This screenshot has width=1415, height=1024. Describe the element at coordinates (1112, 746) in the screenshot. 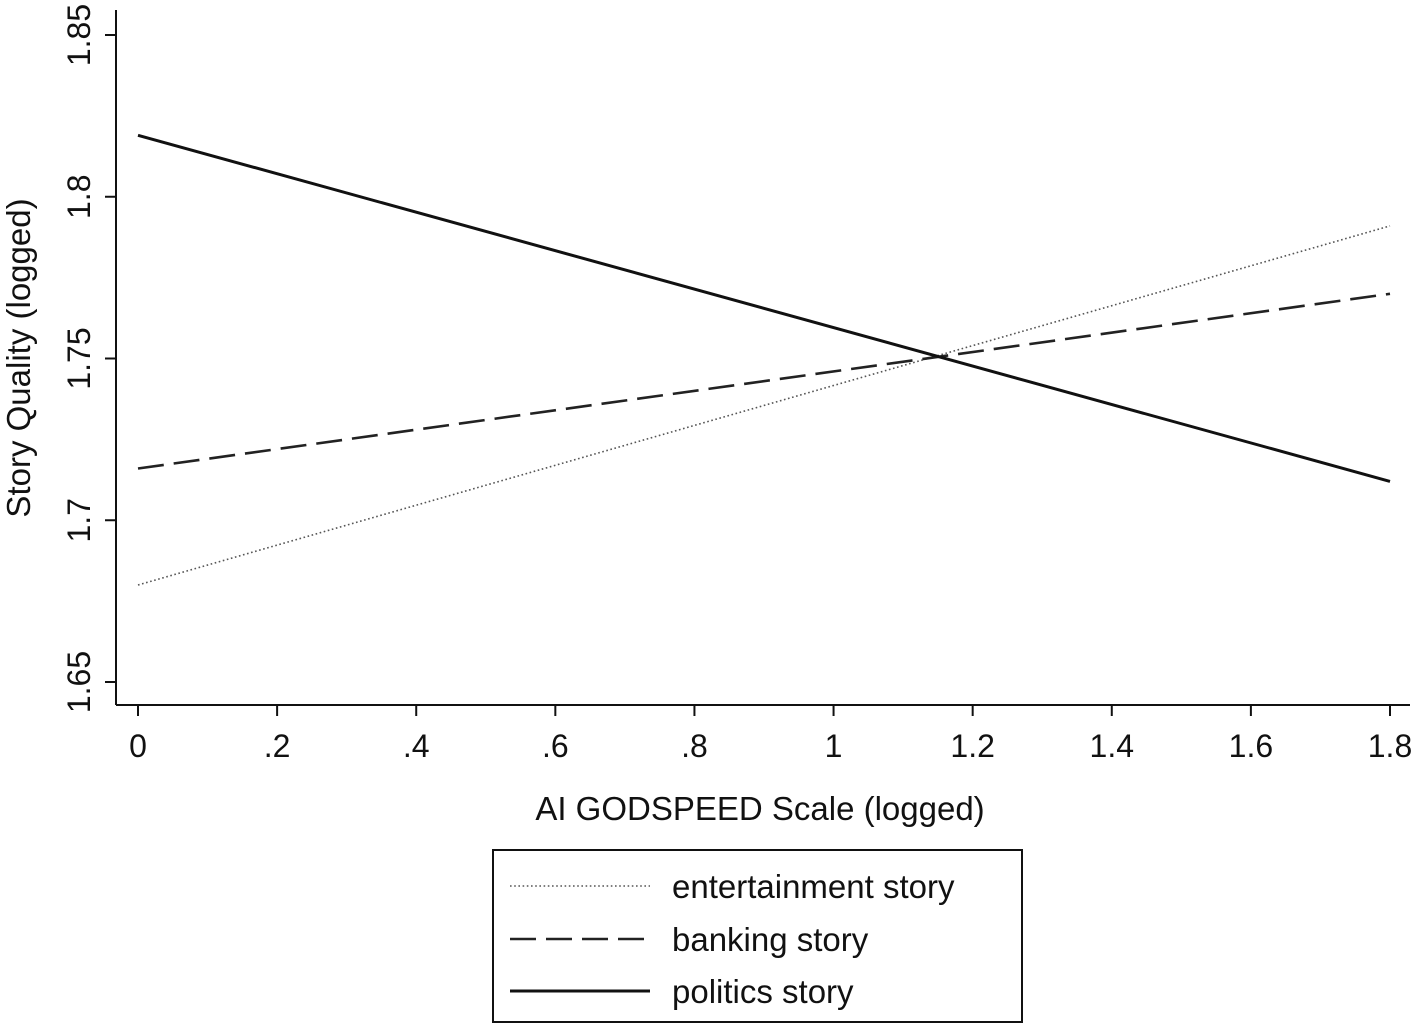

I see `x-tick-label: 1.4` at that location.